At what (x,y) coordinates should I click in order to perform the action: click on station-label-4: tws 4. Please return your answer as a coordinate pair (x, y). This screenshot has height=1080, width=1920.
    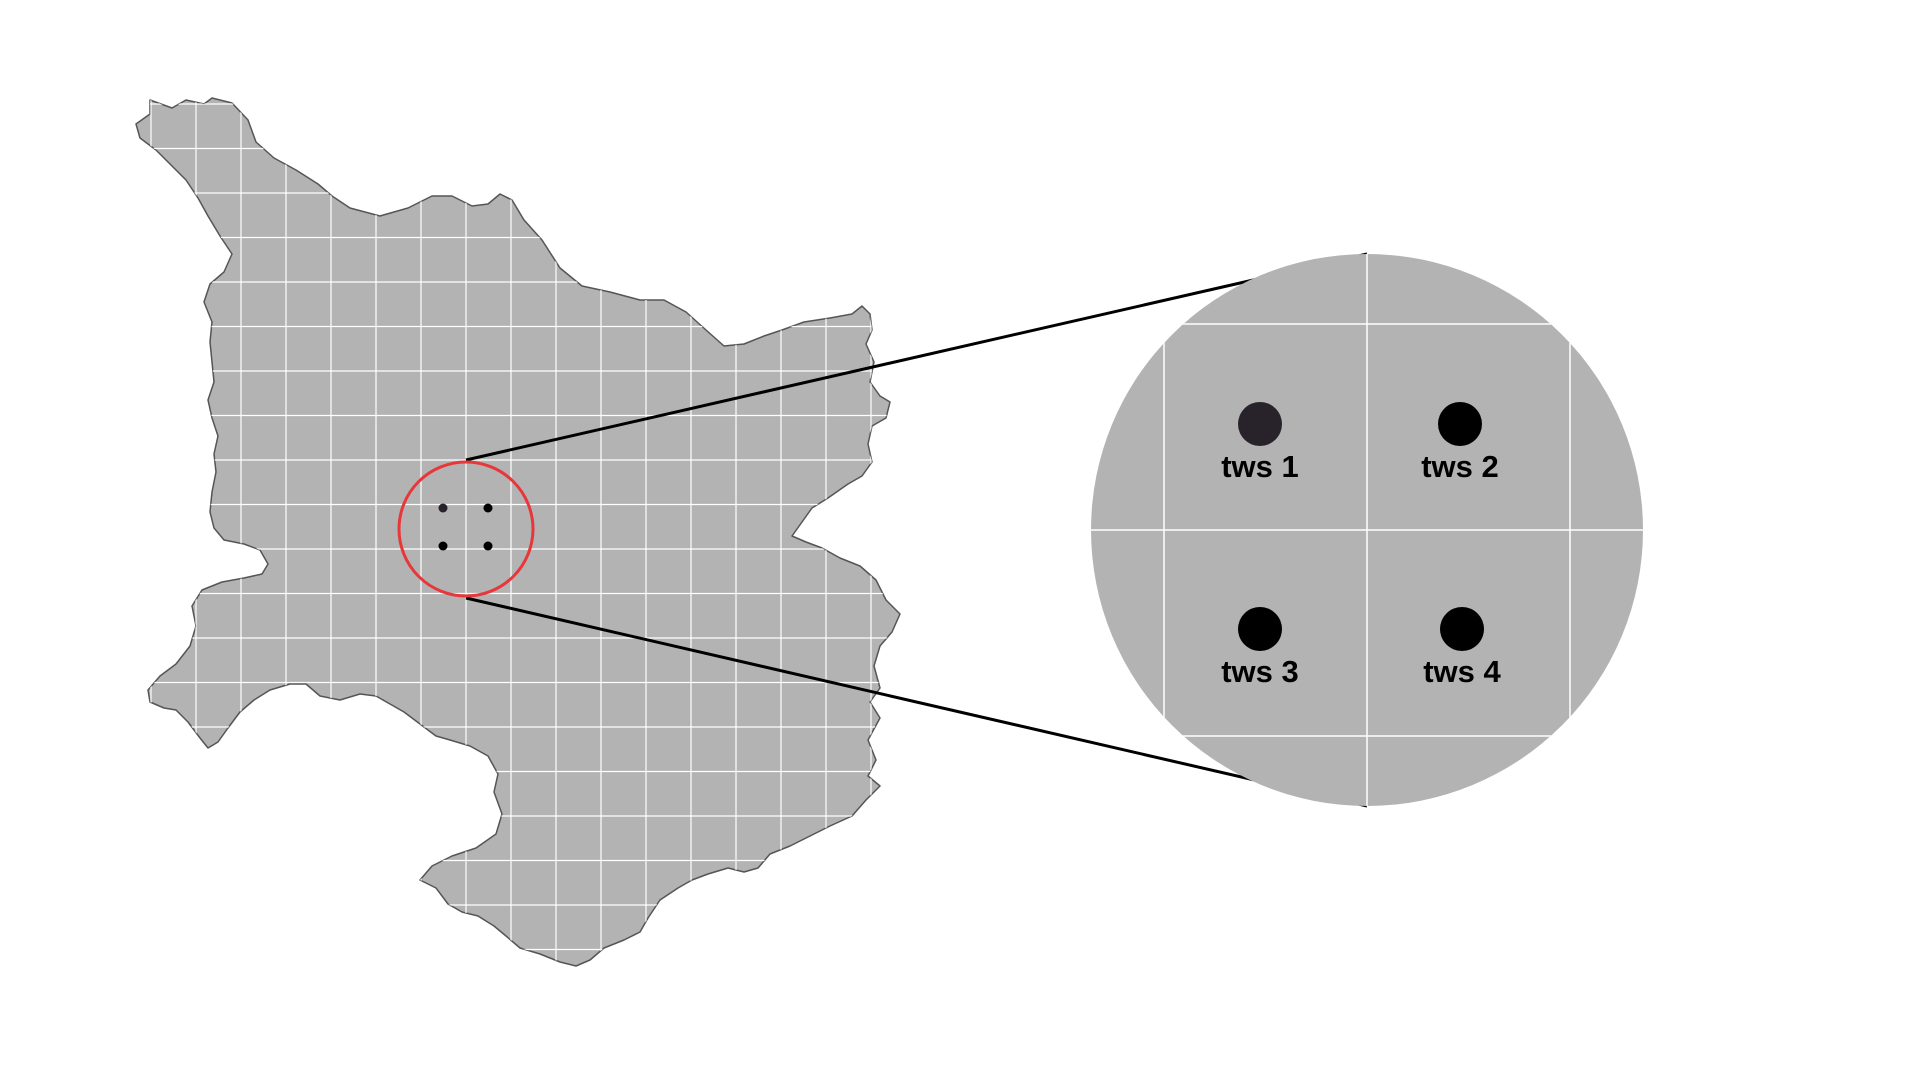
    Looking at the image, I should click on (1462, 671).